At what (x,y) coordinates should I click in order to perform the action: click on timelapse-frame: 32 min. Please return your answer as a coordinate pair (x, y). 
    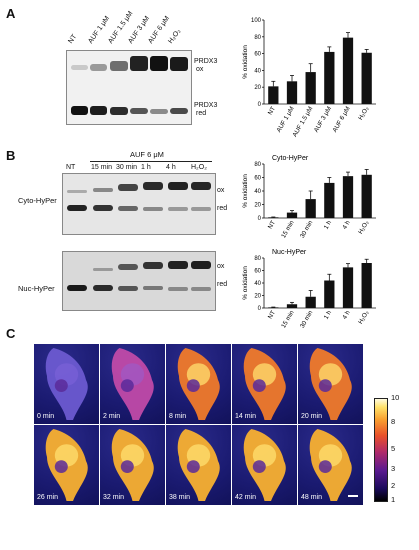
    Looking at the image, I should click on (132, 465).